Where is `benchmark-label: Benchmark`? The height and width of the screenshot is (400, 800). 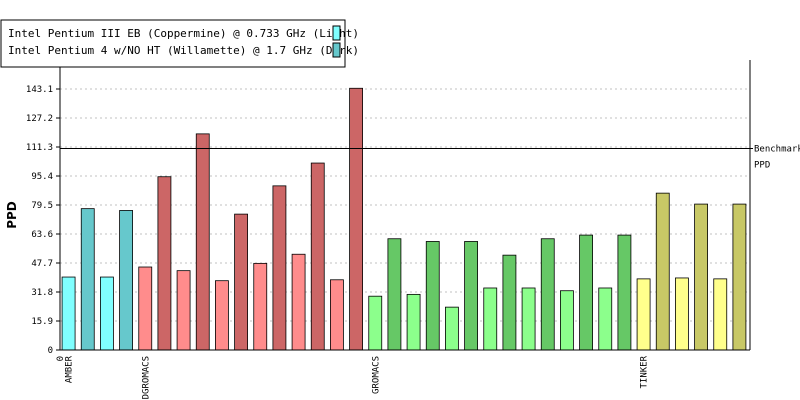
benchmark-label: Benchmark is located at coordinates (777, 149).